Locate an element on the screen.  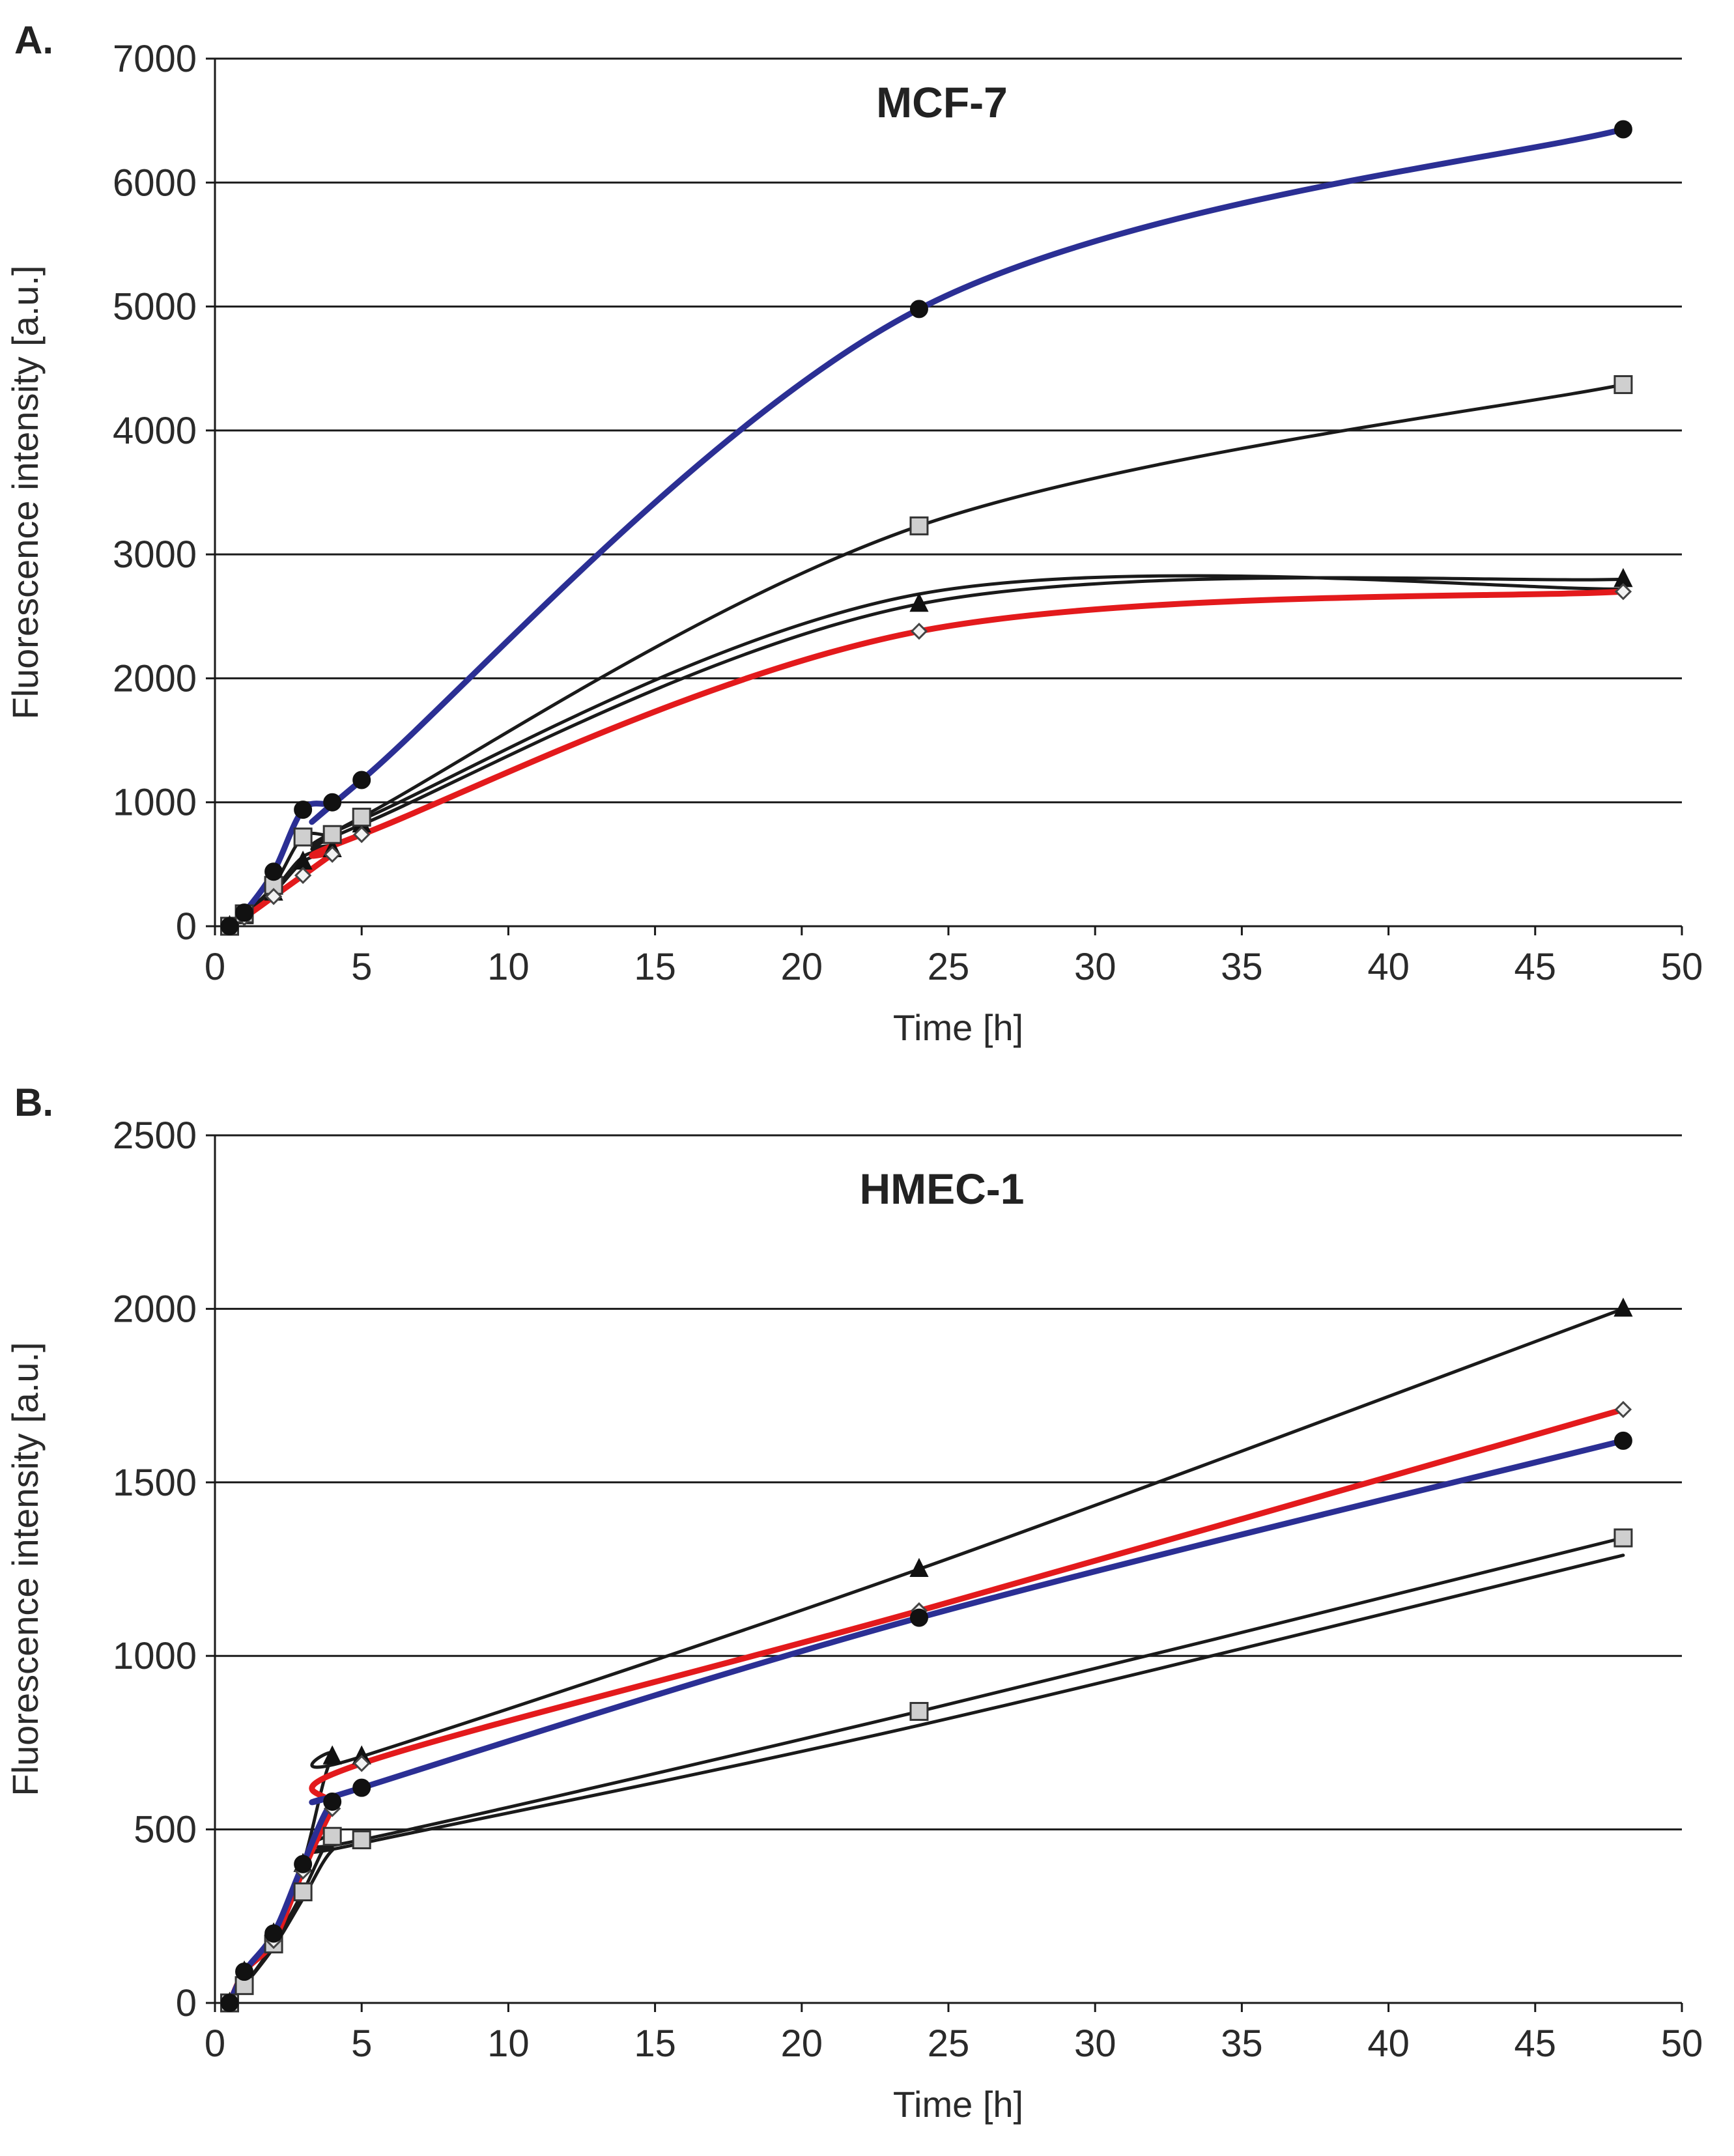
y-tick-label: 1500 is located at coordinates (155, 1483).